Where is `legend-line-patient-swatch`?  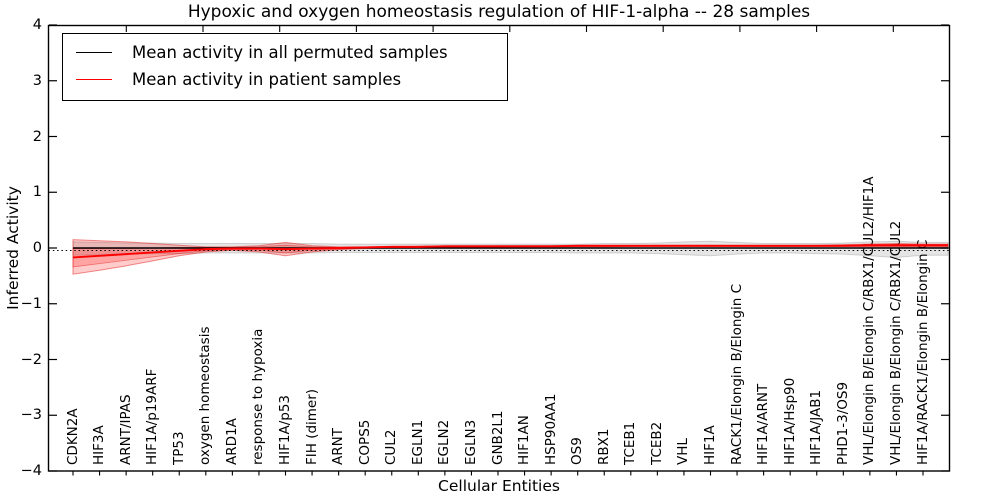
legend-line-patient-swatch is located at coordinates (94, 79).